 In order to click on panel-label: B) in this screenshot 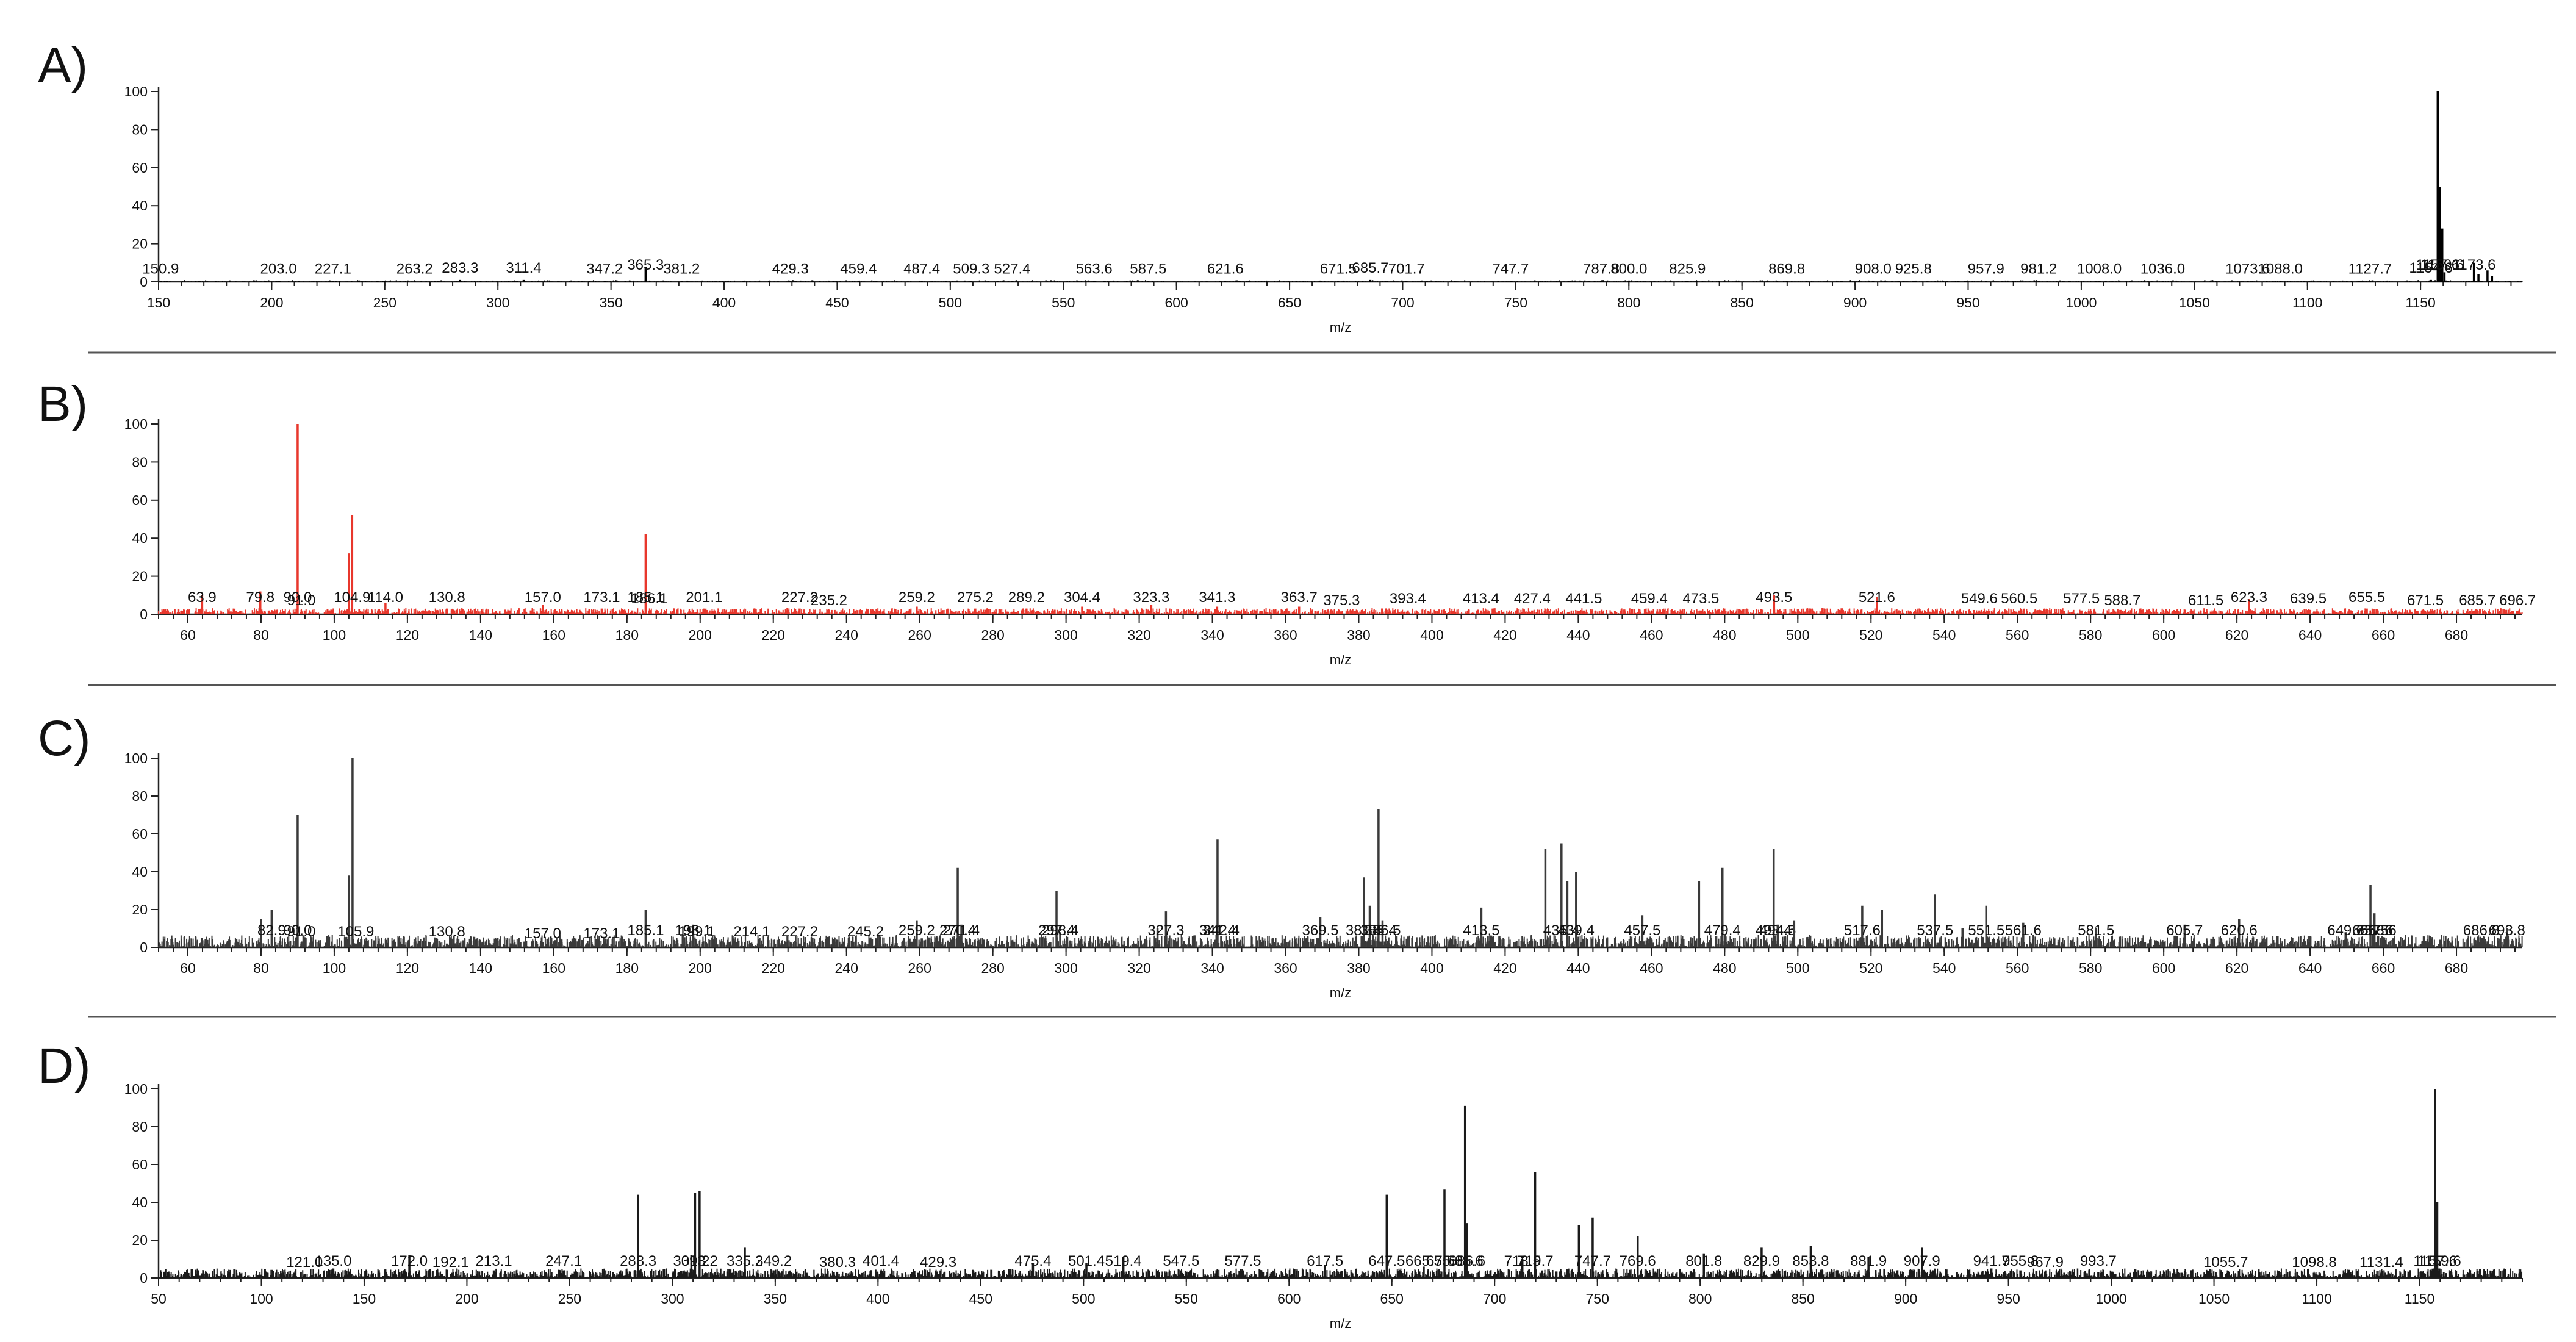, I will do `click(63, 404)`.